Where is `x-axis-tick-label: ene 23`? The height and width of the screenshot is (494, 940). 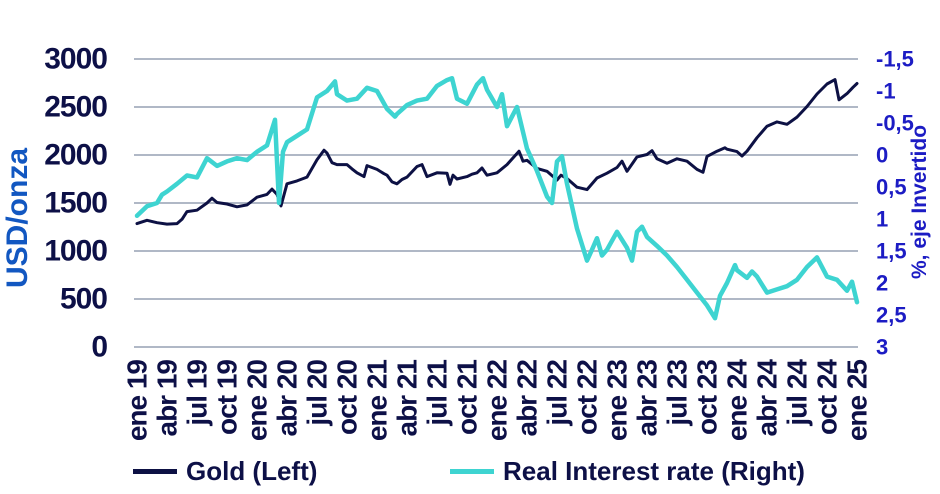
x-axis-tick-label: ene 23 is located at coordinates (617, 401).